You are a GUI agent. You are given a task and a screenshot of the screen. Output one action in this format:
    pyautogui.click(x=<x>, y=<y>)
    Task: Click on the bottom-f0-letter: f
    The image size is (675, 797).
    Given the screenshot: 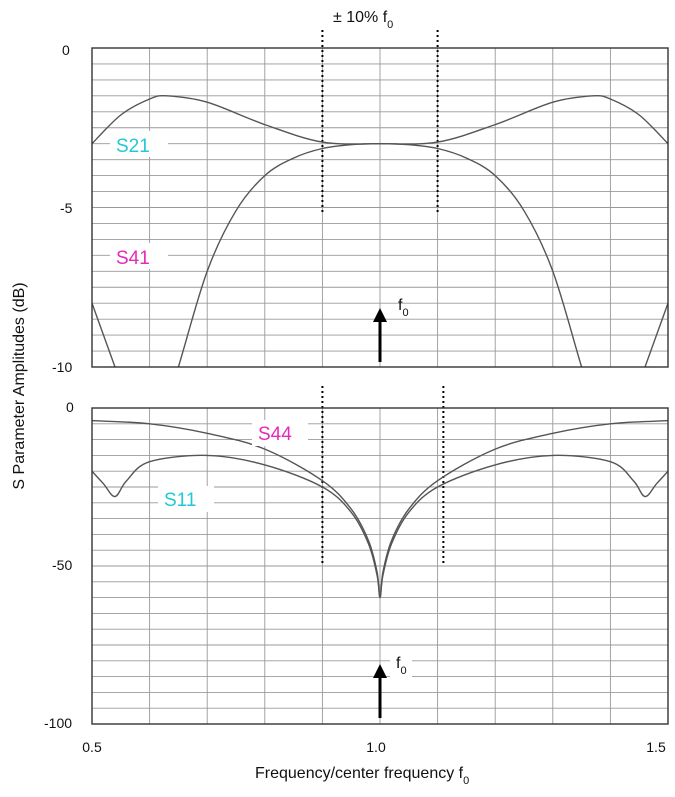 What is the action you would take?
    pyautogui.click(x=398, y=663)
    